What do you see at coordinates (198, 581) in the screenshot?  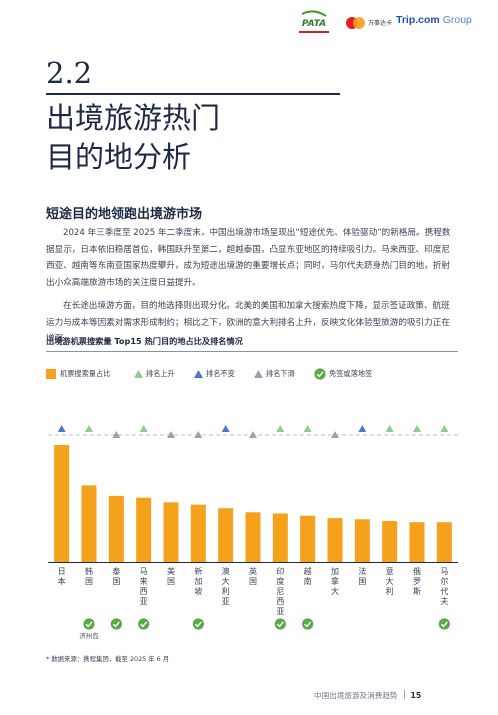 I see `category-label-5-1: 加` at bounding box center [198, 581].